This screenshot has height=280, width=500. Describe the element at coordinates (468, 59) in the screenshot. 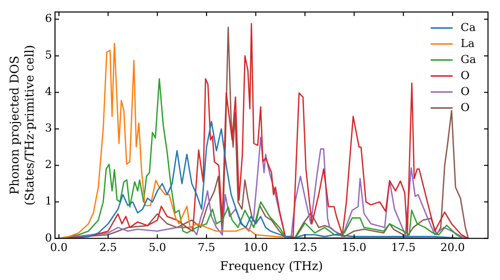

I see `legend-label: Ga` at that location.